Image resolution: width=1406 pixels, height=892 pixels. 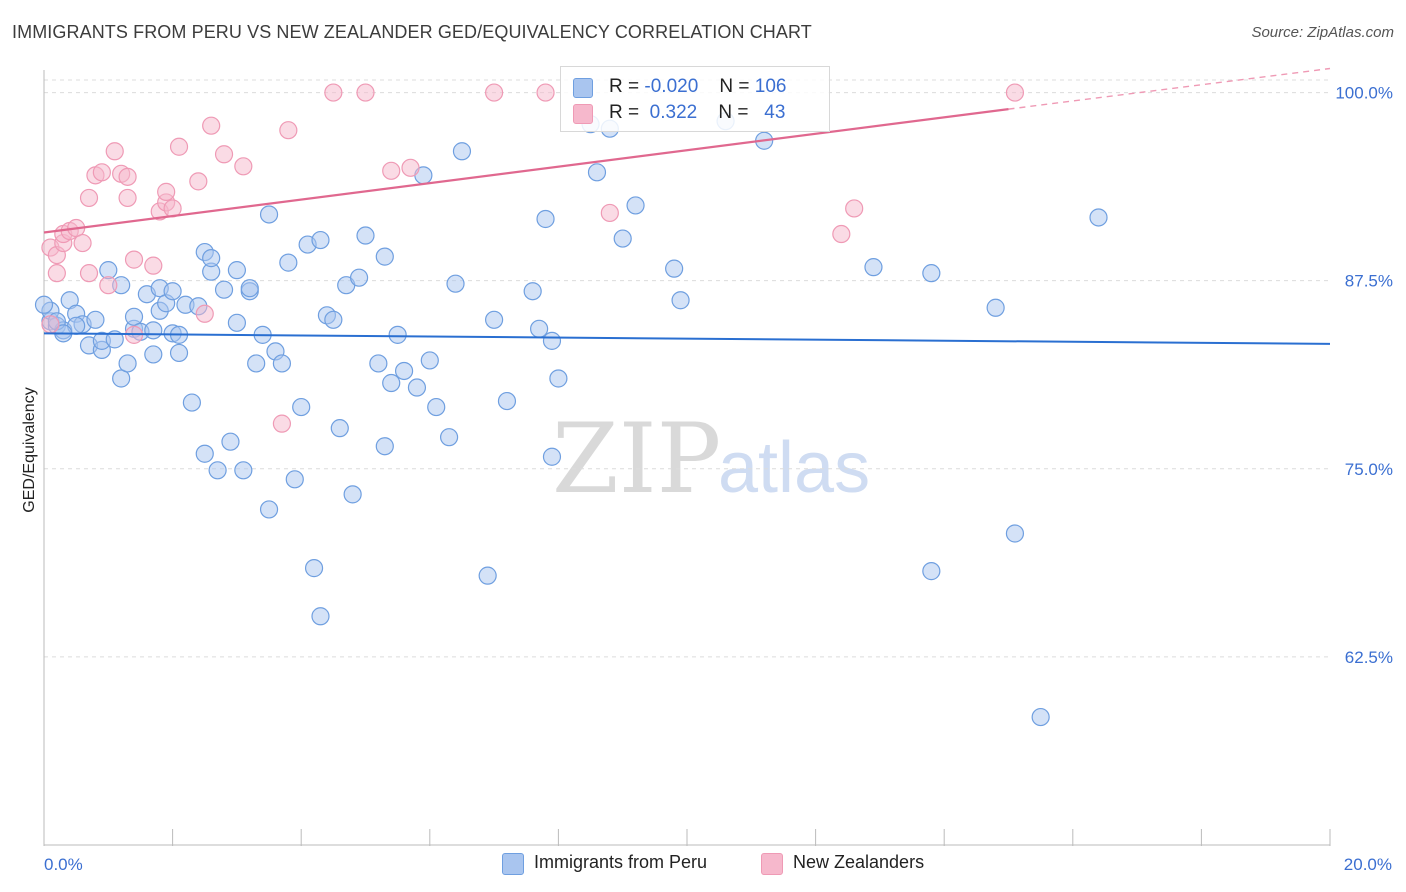 What do you see at coordinates (526, 171) in the screenshot?
I see `nz-trend-line` at bounding box center [526, 171].